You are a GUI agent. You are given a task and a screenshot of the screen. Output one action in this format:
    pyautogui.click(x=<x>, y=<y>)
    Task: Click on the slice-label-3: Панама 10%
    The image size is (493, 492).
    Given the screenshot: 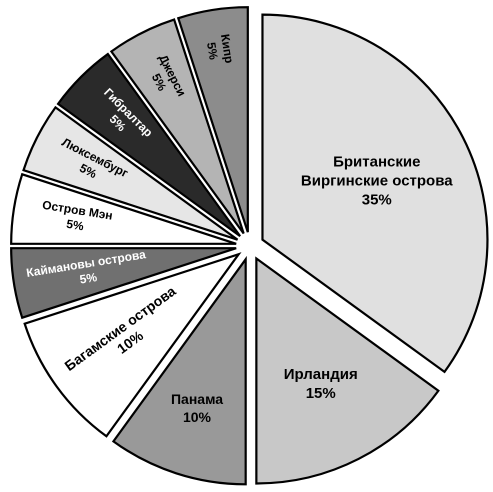 What is the action you would take?
    pyautogui.click(x=197, y=408)
    